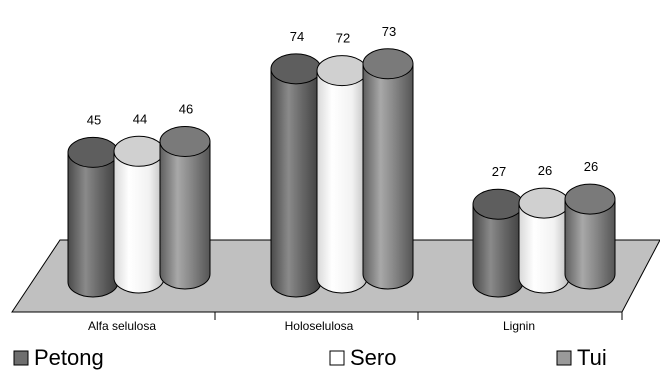  What do you see at coordinates (94, 119) in the screenshot?
I see `data-label: 45` at bounding box center [94, 119].